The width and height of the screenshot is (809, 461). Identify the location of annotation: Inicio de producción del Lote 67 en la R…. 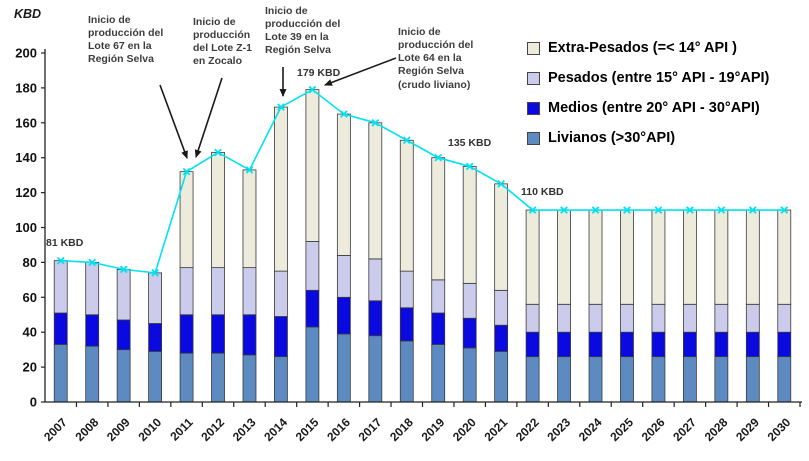
(126, 40).